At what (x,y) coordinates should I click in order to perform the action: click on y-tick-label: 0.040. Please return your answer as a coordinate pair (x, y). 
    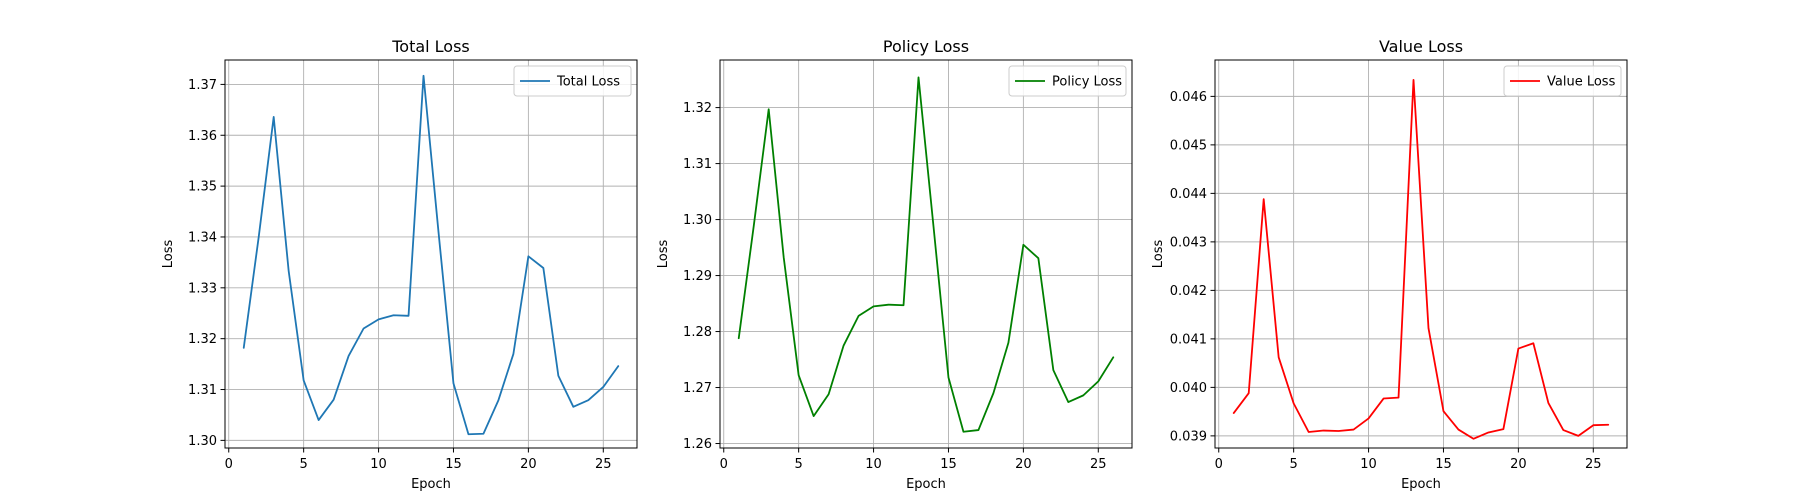
    Looking at the image, I should click on (1188, 388).